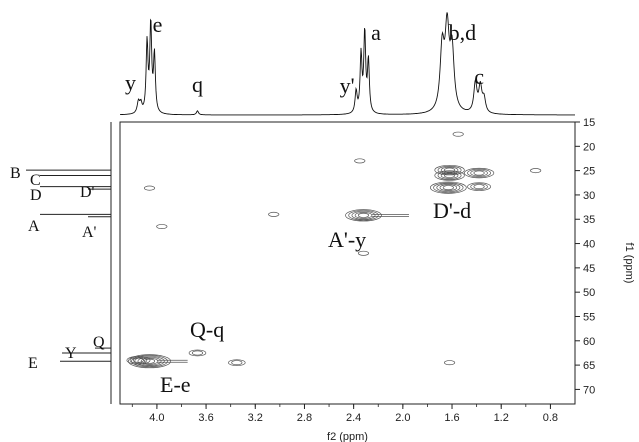  Describe the element at coordinates (35, 180) in the screenshot. I see `carbon-peak-label: C` at that location.